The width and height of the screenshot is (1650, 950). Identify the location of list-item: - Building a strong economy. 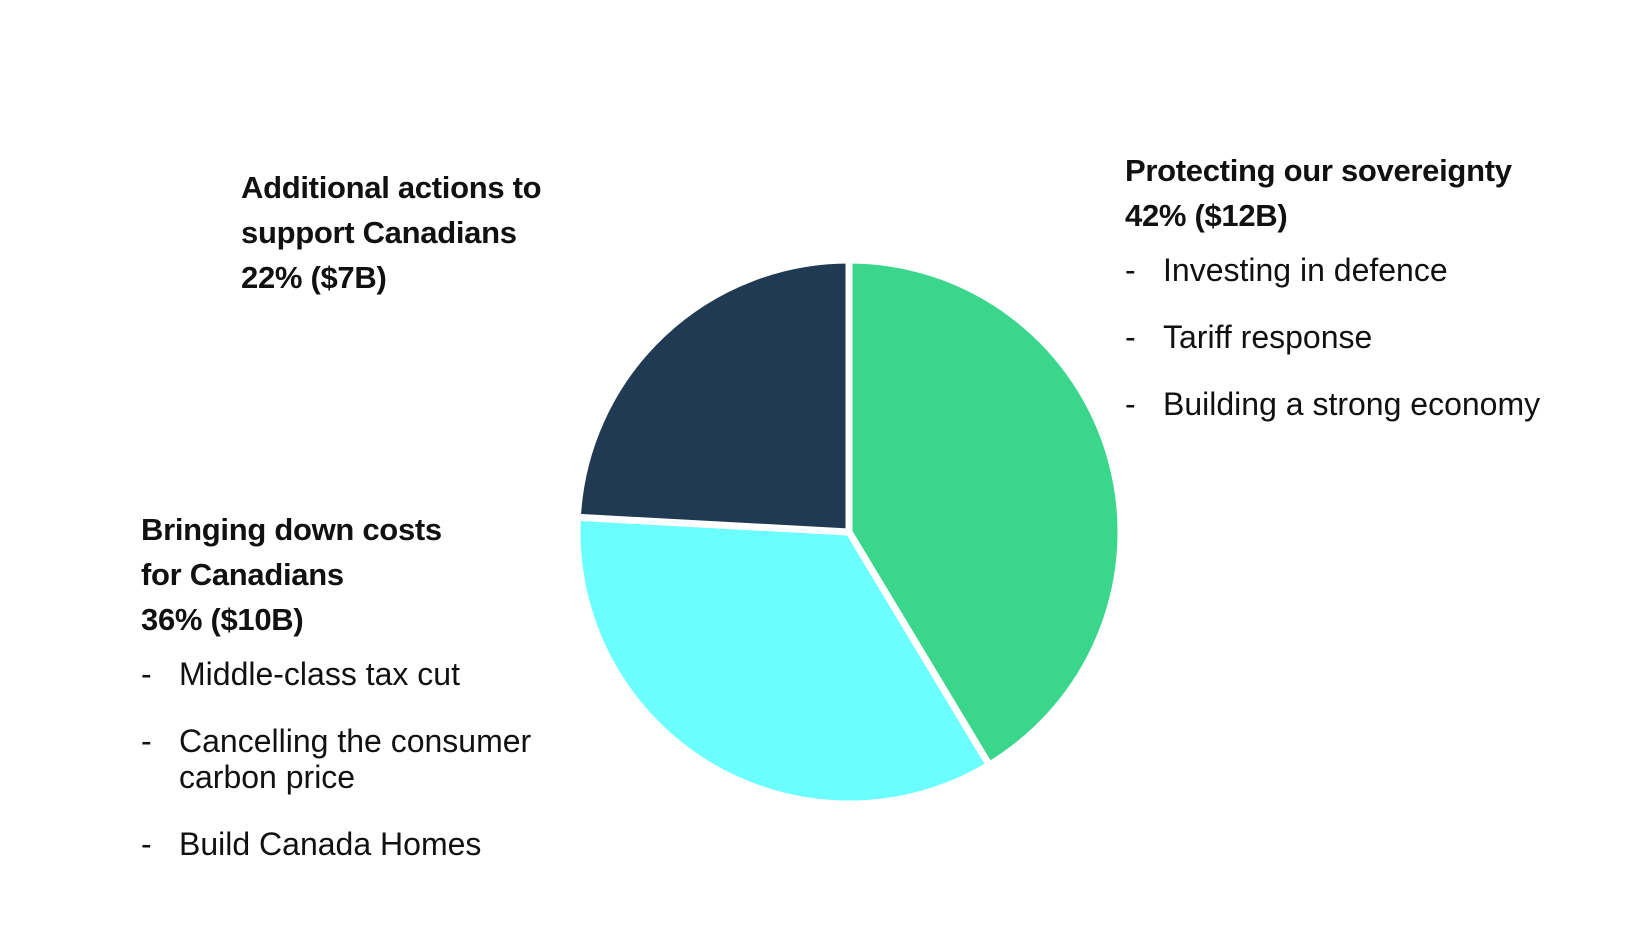
(1333, 404).